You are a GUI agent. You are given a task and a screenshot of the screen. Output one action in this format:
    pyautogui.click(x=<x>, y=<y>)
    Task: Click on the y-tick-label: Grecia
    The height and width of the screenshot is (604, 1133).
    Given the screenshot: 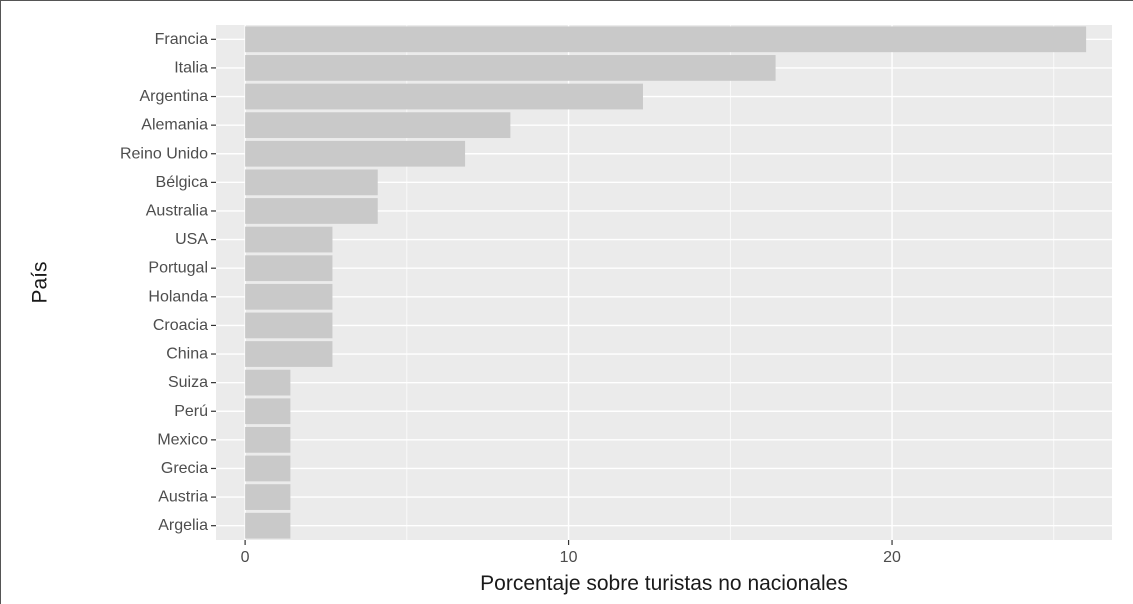 What is the action you would take?
    pyautogui.click(x=184, y=468)
    